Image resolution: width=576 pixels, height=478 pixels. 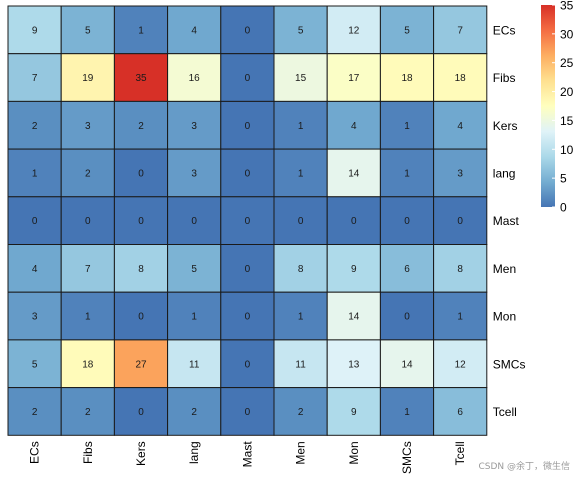 What do you see at coordinates (88, 221) in the screenshot?
I see `cell-value-Mast-Fibs: 0` at bounding box center [88, 221].